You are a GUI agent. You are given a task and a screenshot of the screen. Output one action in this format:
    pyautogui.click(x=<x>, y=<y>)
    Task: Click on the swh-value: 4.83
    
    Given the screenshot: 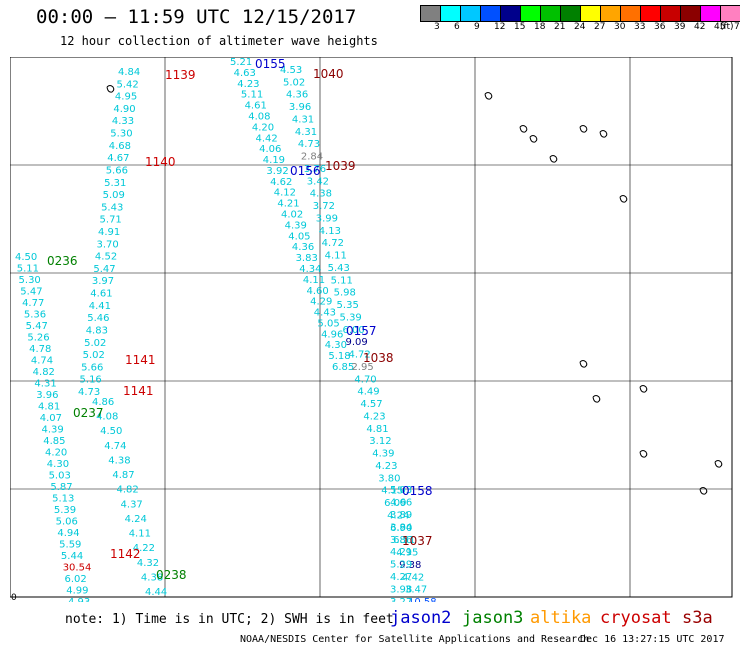 What is the action you would take?
    pyautogui.click(x=97, y=330)
    